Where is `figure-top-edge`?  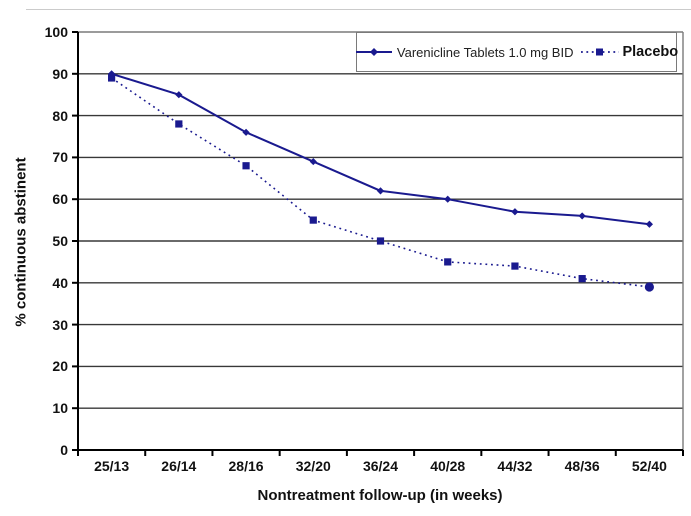
figure-top-edge is located at coordinates (358, 9).